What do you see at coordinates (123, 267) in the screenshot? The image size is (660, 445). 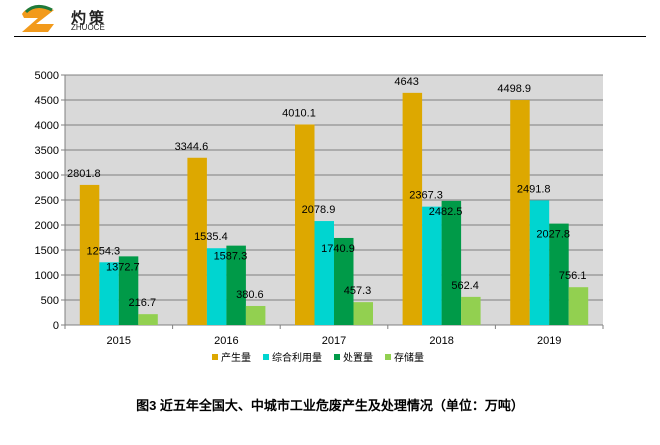 I see `data-label: 1372.7` at bounding box center [123, 267].